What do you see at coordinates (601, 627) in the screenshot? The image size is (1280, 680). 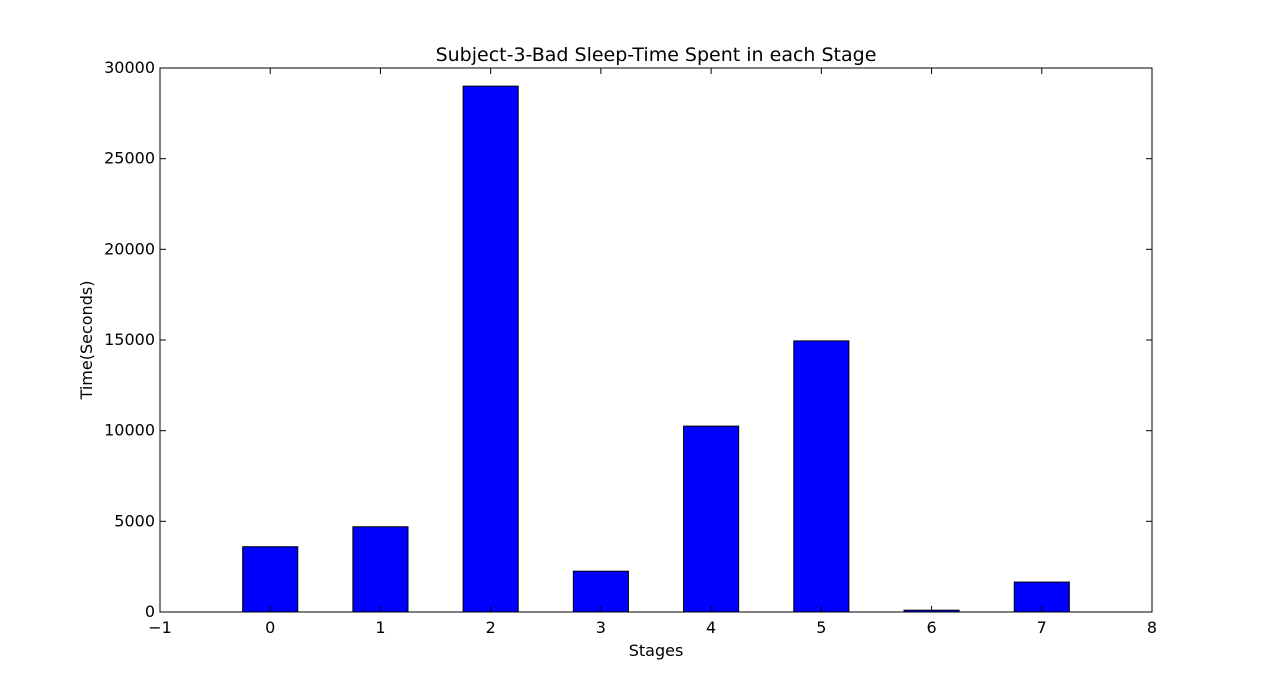 I see `x-tick-label: 3` at bounding box center [601, 627].